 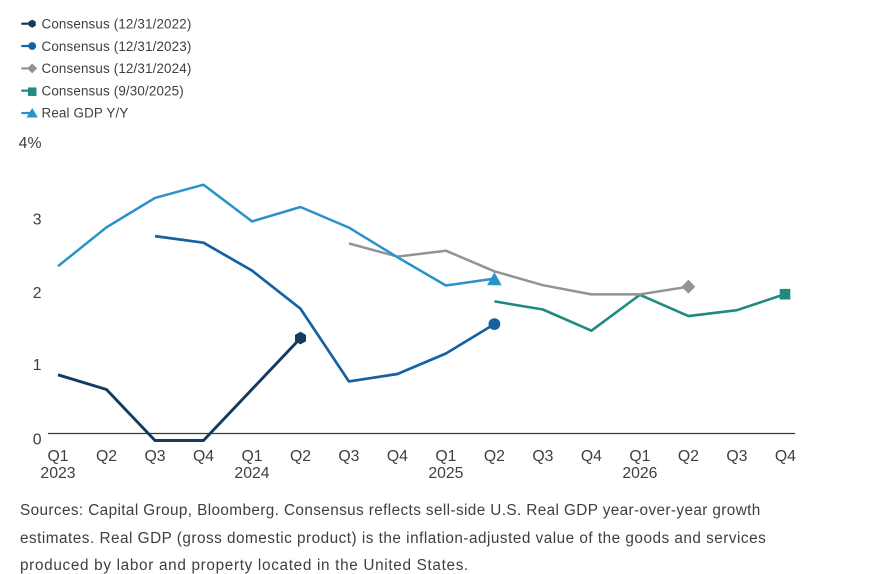 I want to click on svg-text: Consensus (12/31/2024), so click(x=117, y=68).